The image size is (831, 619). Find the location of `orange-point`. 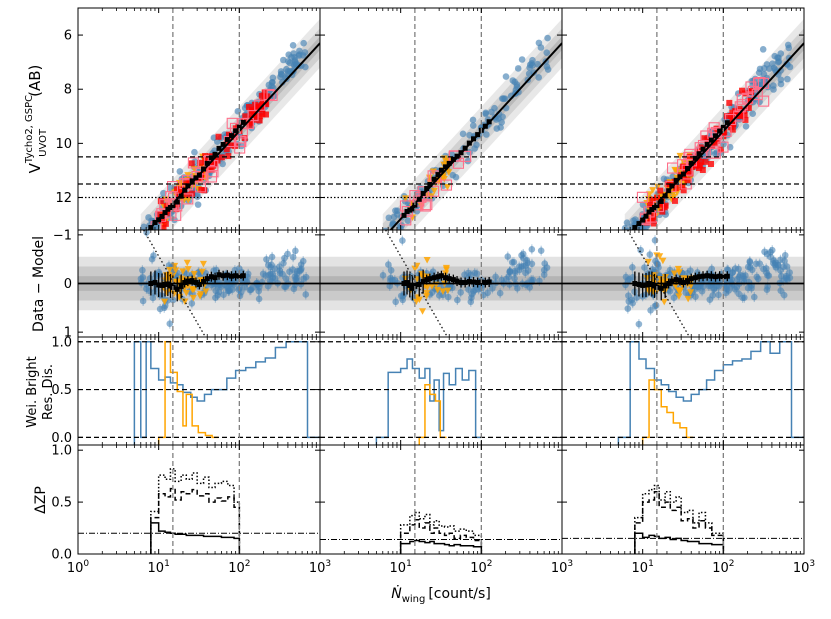

orange-point is located at coordinates (680, 156).